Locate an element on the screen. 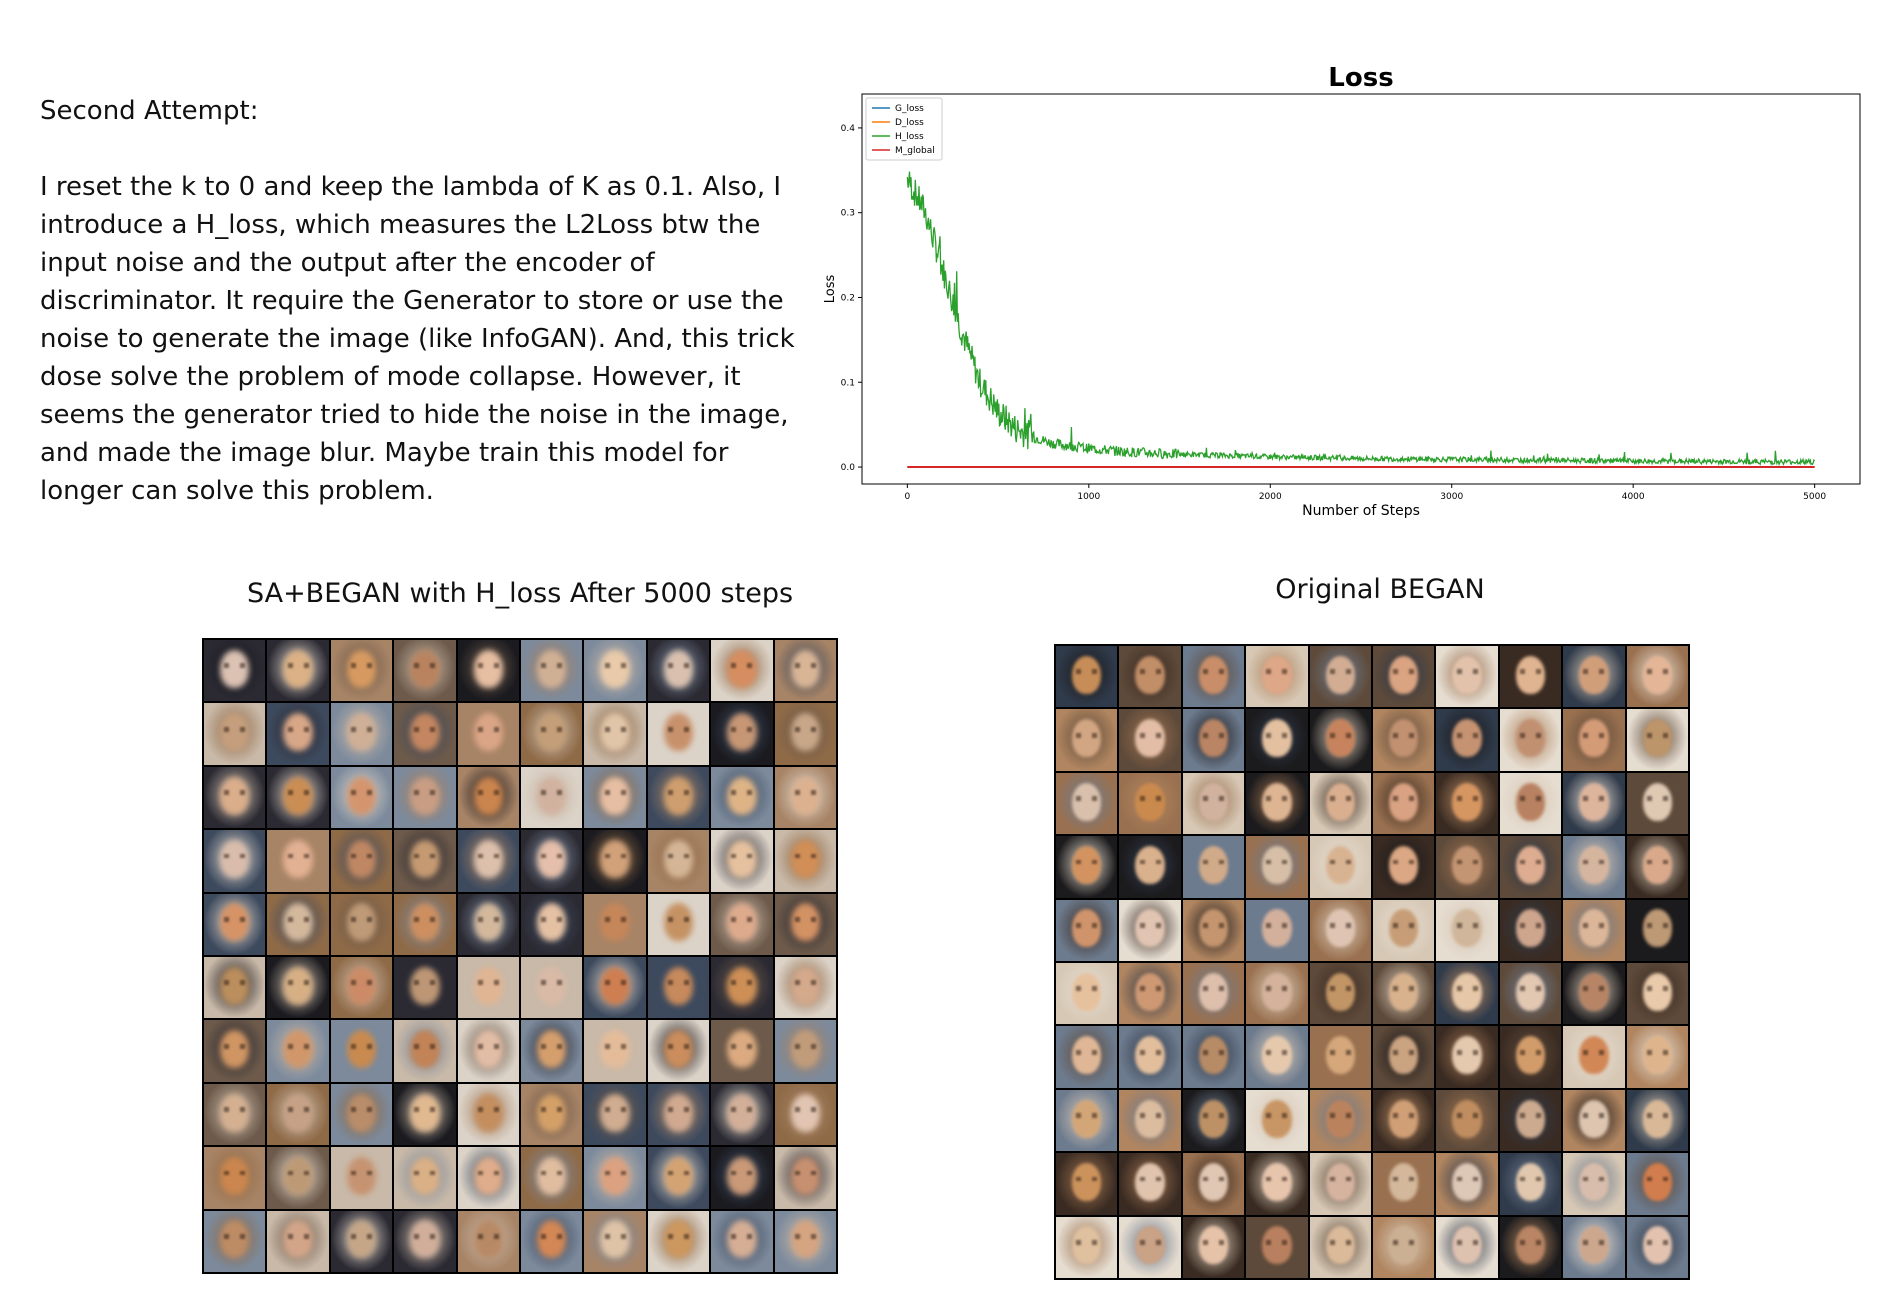  right-grid-title: Original BEGAN is located at coordinates (1380, 589).